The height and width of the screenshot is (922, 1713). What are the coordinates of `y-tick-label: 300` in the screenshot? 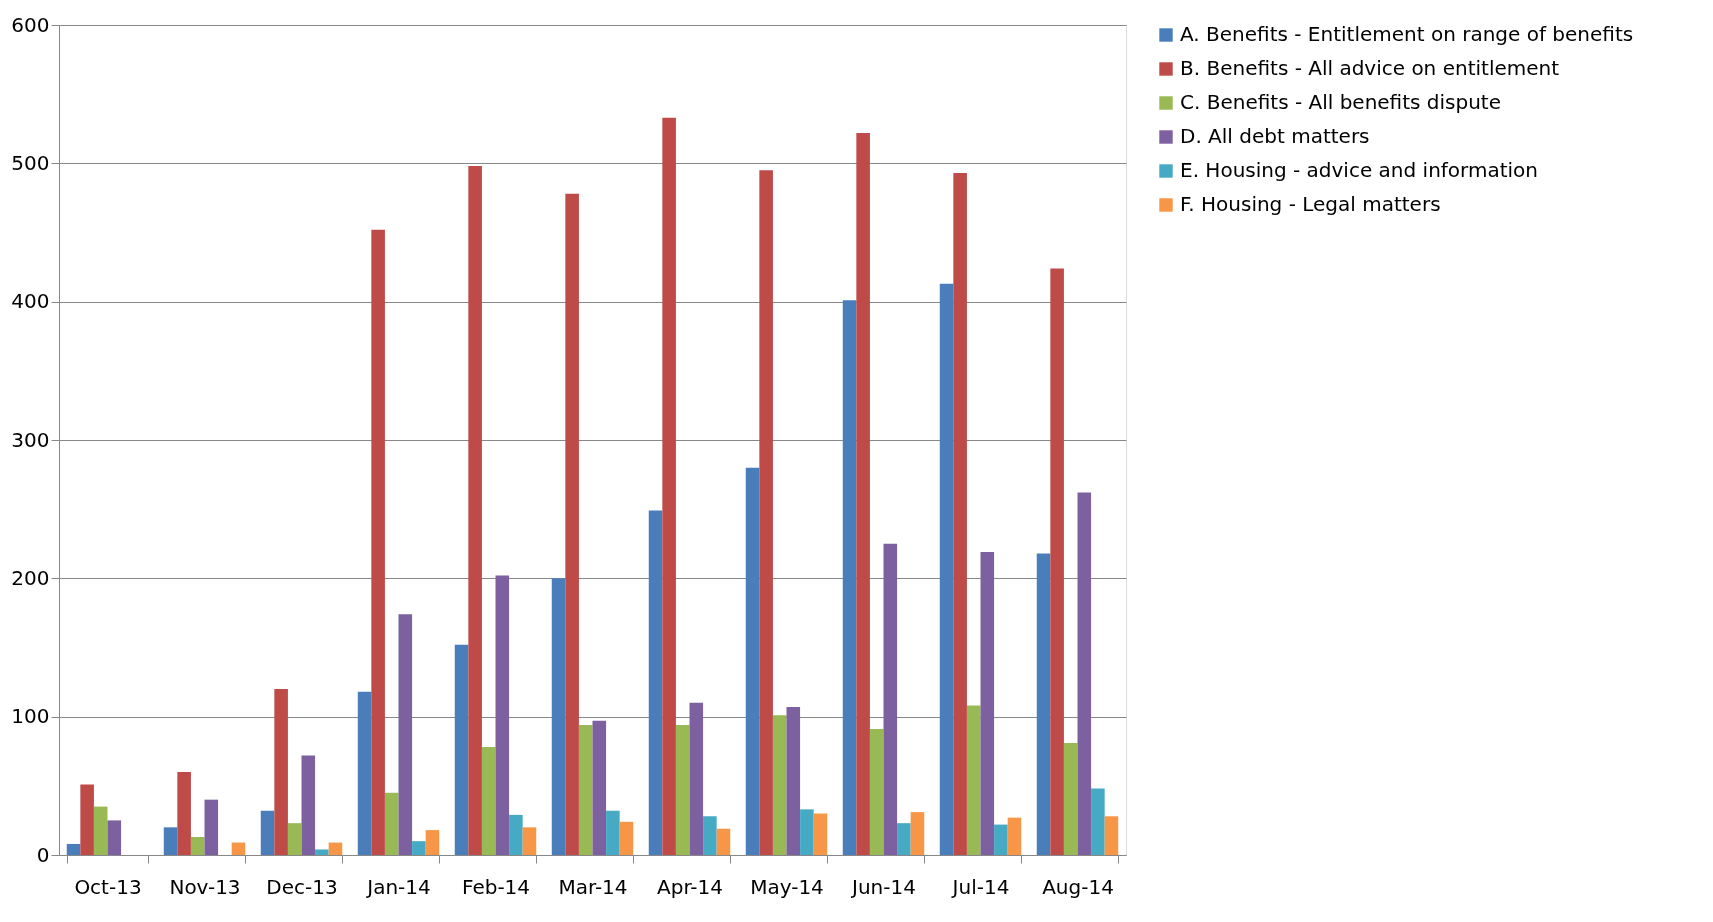 It's located at (30, 439).